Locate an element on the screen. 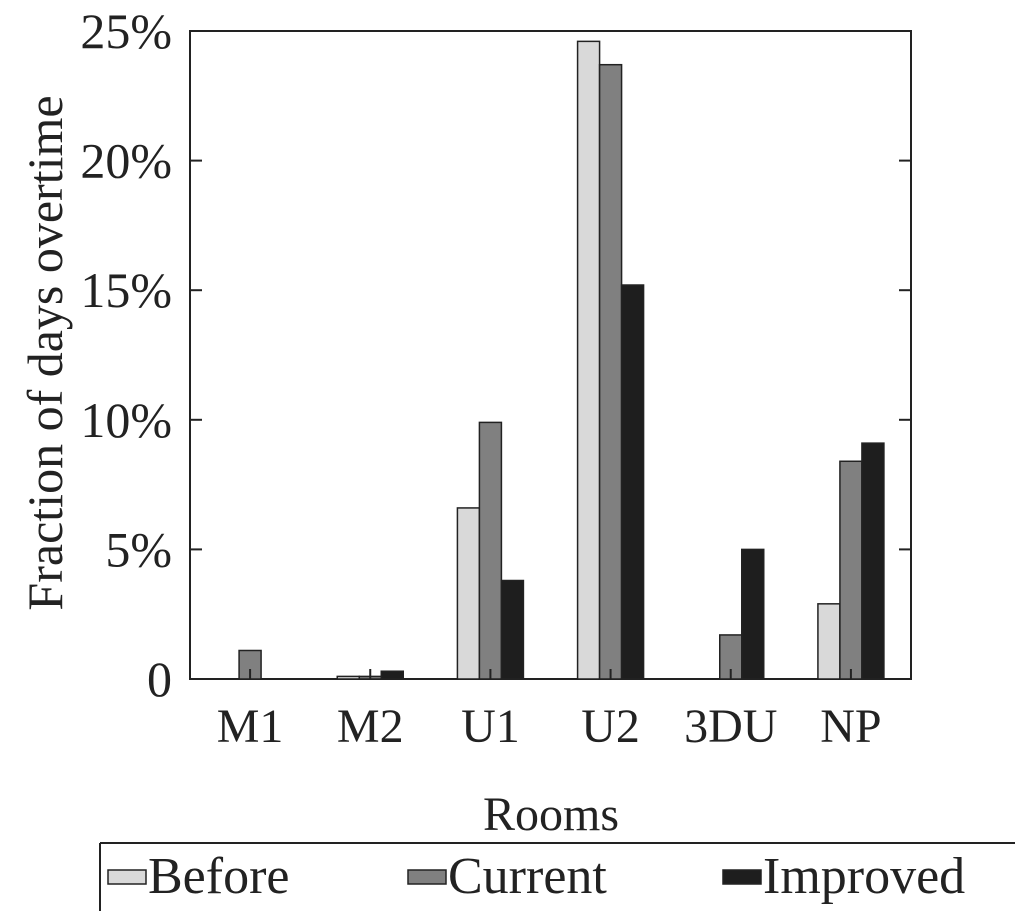 This screenshot has height=911, width=1015. bar-improved-u2 is located at coordinates (632, 482).